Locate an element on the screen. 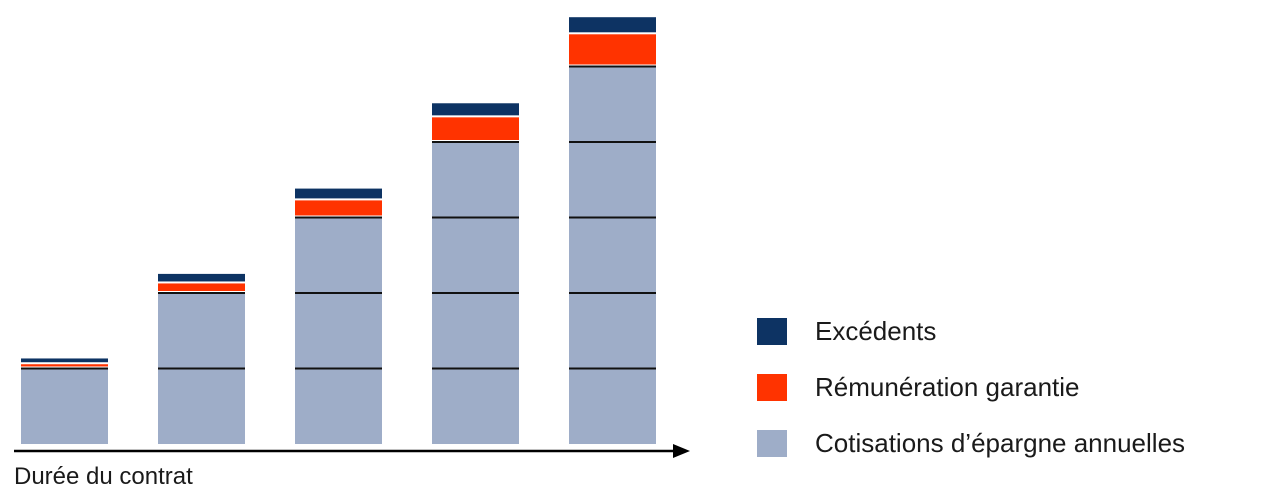 The width and height of the screenshot is (1277, 498). legend-item-cotisations: Cotisations d’épargne annuelles is located at coordinates (971, 443).